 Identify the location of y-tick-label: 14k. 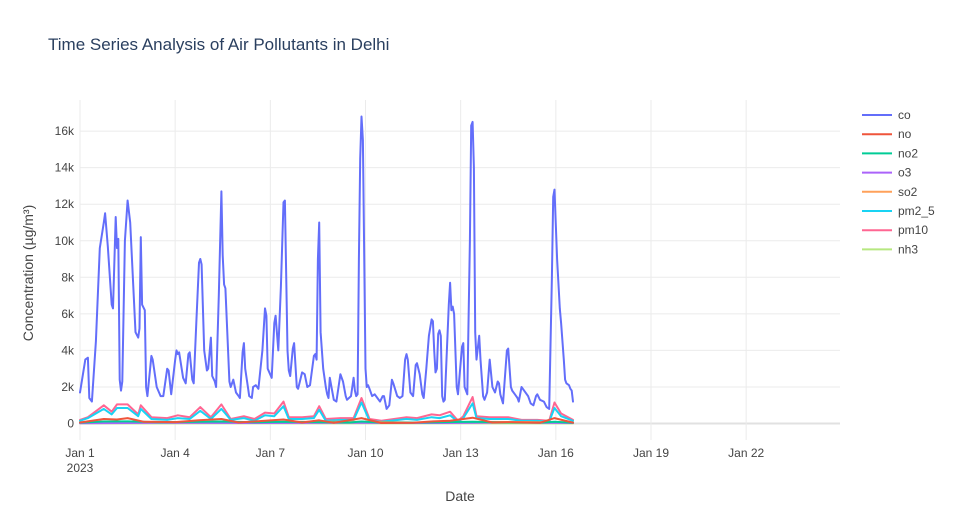
(65, 168).